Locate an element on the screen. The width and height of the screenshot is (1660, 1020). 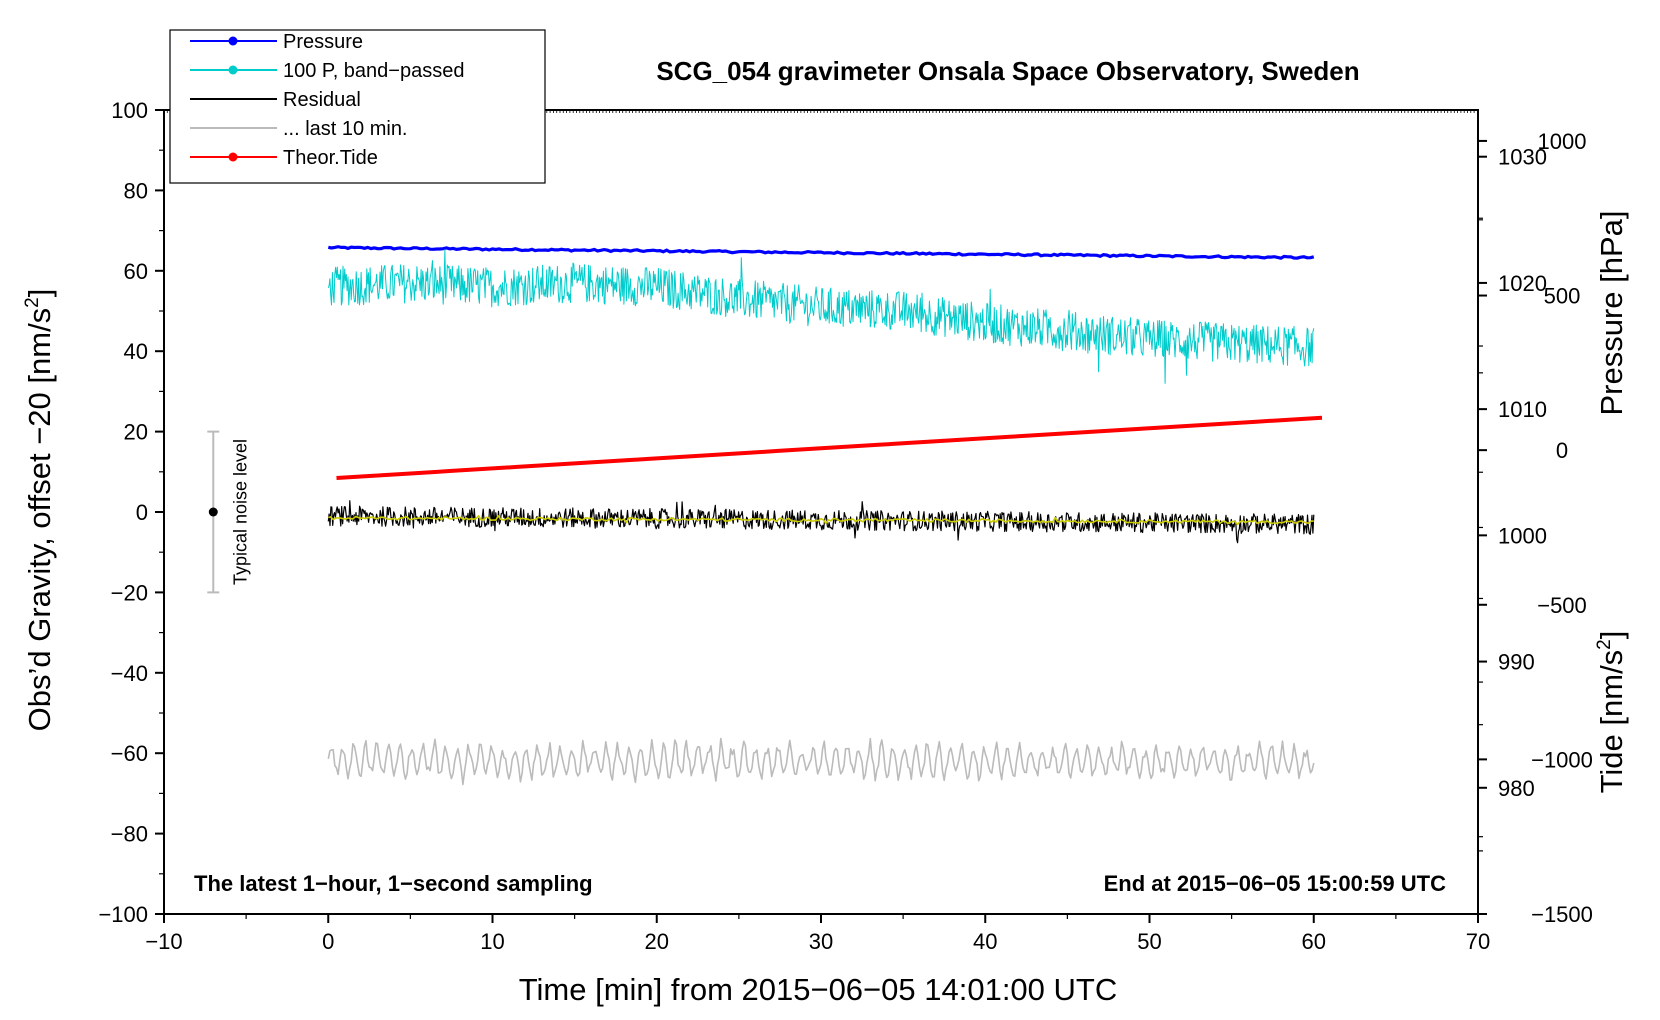
x-tick-label: 20 is located at coordinates (657, 941).